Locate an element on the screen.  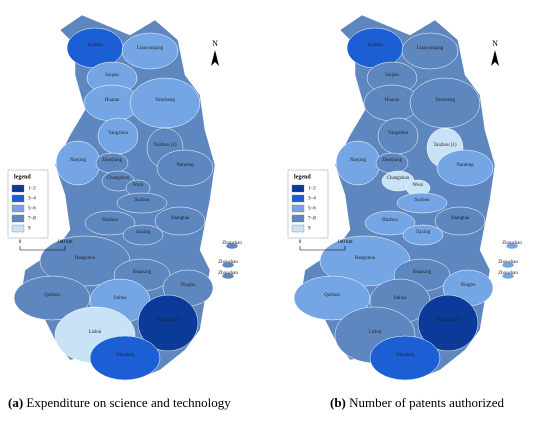
caption-text: Number of patents authorized is located at coordinates (426, 402).